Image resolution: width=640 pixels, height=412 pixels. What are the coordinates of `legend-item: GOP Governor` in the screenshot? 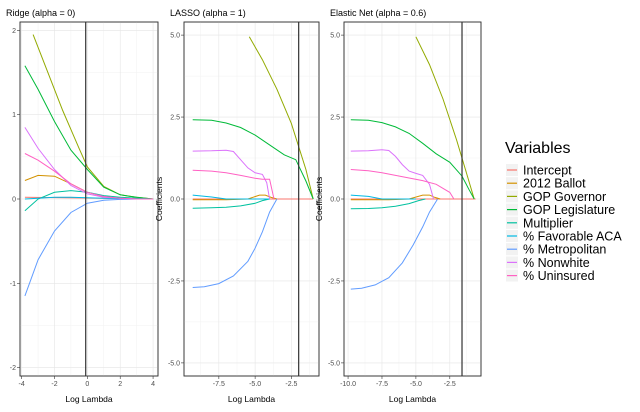 It's located at (556, 197).